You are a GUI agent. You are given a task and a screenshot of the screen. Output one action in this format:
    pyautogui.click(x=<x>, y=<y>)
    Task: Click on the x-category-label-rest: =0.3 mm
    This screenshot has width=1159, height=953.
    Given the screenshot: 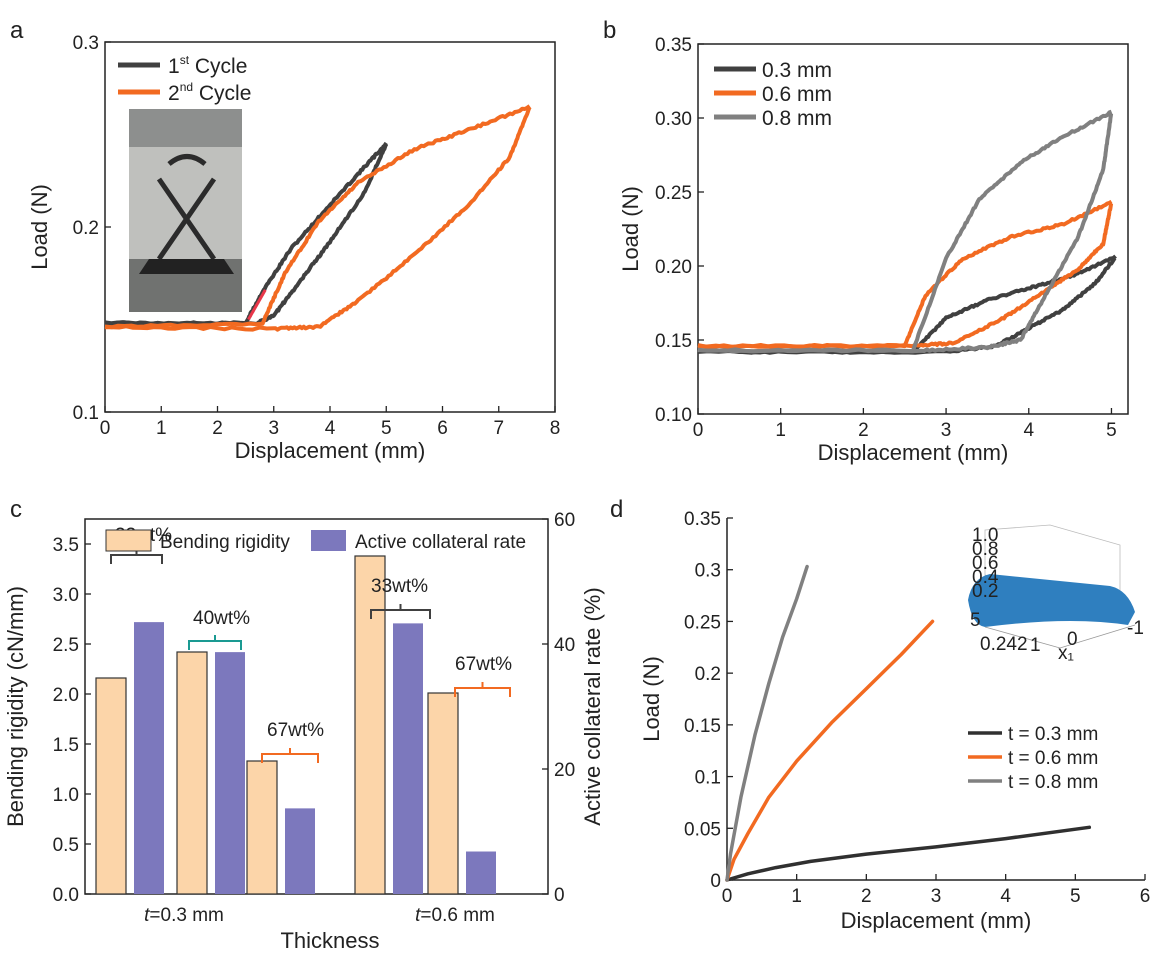 What is the action you would take?
    pyautogui.click(x=186, y=915)
    